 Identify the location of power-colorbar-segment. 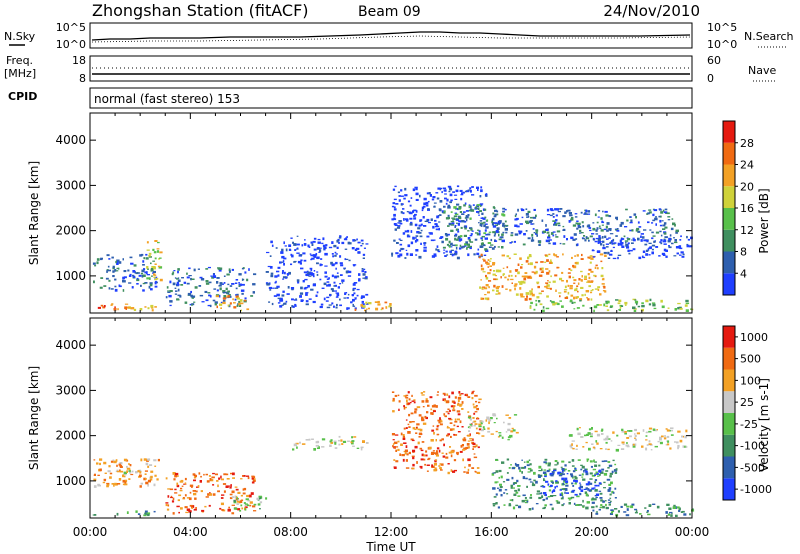
(729, 175).